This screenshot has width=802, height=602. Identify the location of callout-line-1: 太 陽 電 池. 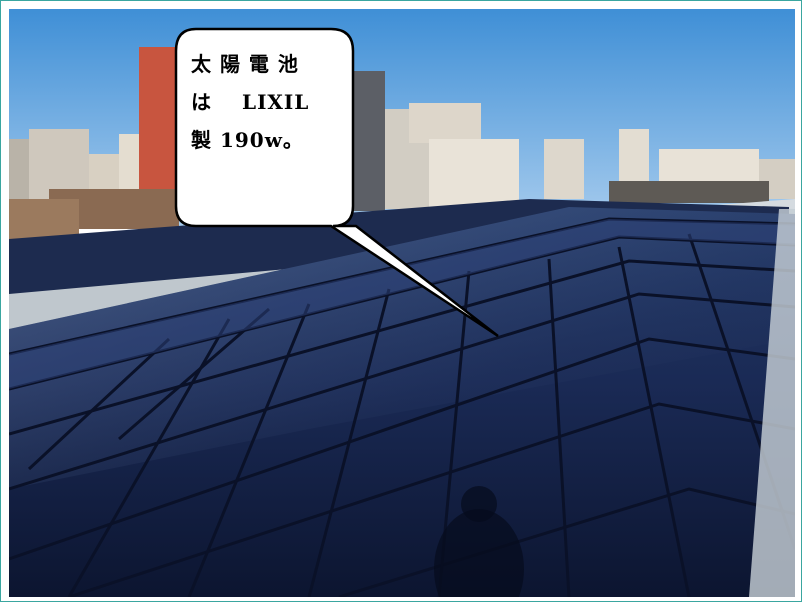
(245, 64).